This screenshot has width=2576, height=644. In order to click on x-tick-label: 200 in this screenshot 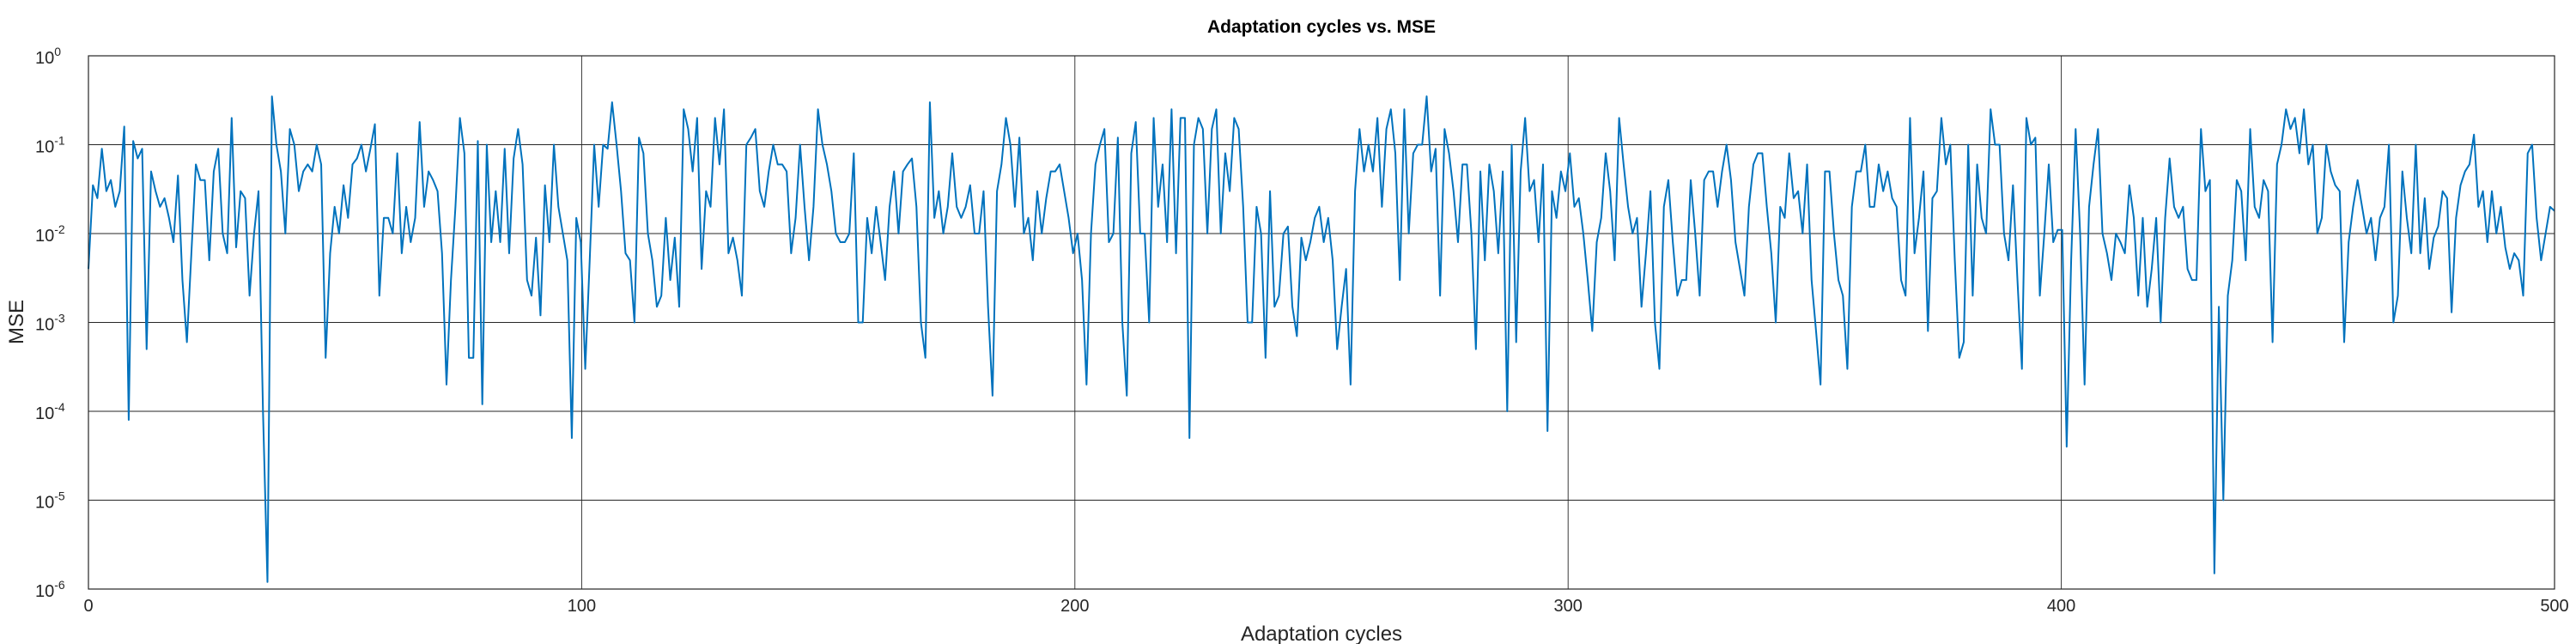, I will do `click(1074, 607)`.